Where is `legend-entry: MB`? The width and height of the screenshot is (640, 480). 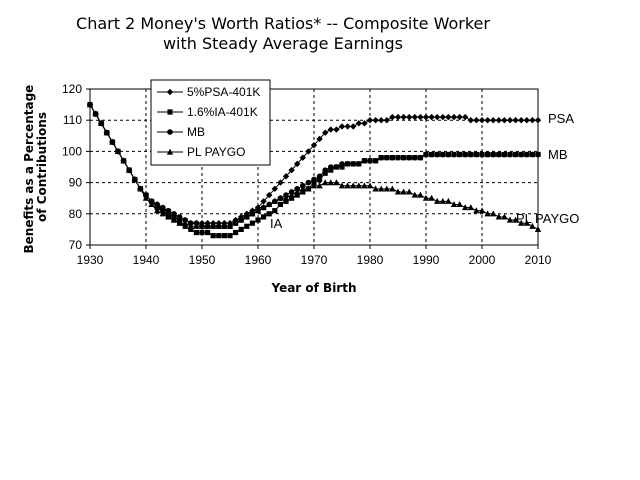
legend-entry: MB is located at coordinates (181, 132).